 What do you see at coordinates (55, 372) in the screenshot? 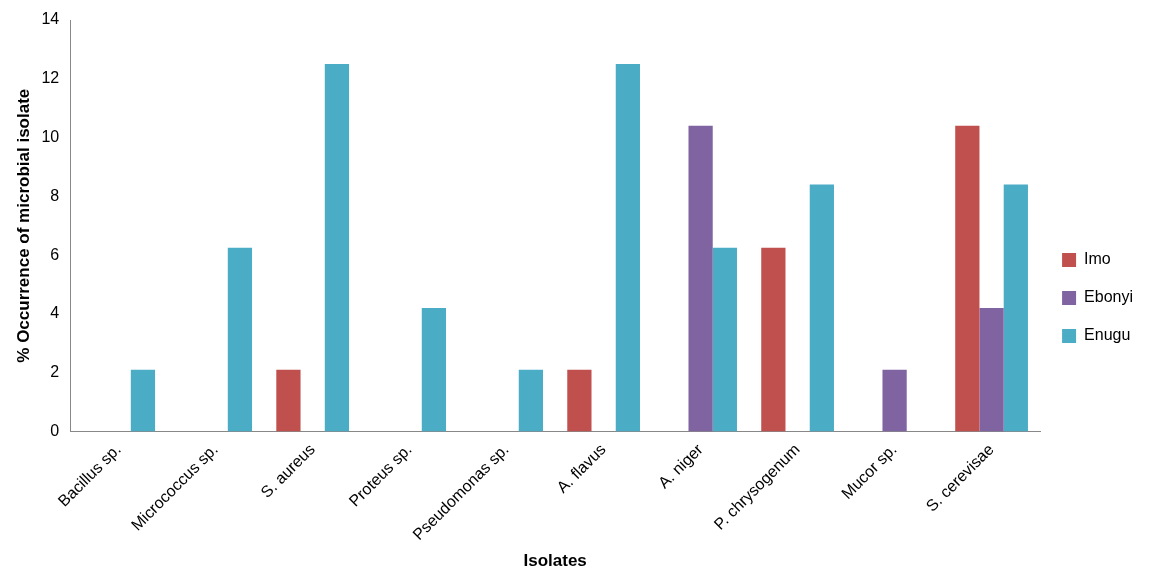
I see `y-tick-label: 2` at bounding box center [55, 372].